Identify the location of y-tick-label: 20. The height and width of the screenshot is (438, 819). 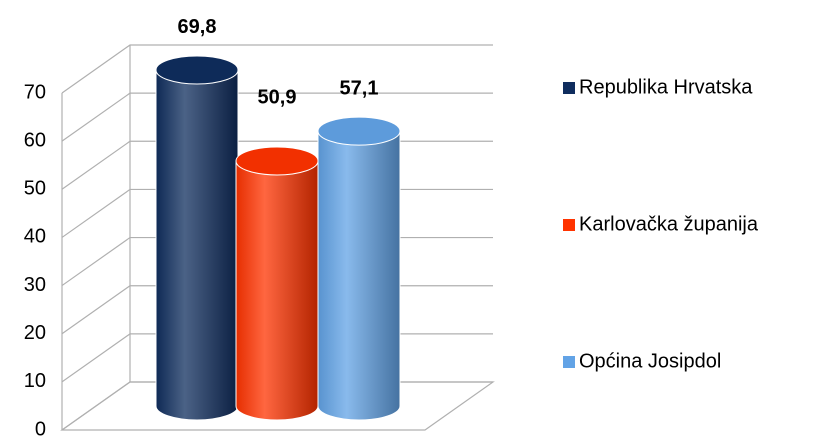
(35, 333).